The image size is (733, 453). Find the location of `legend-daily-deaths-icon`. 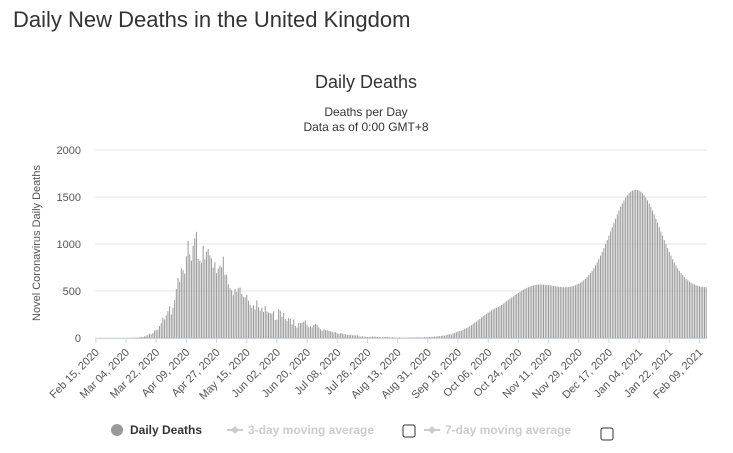

legend-daily-deaths-icon is located at coordinates (117, 430).